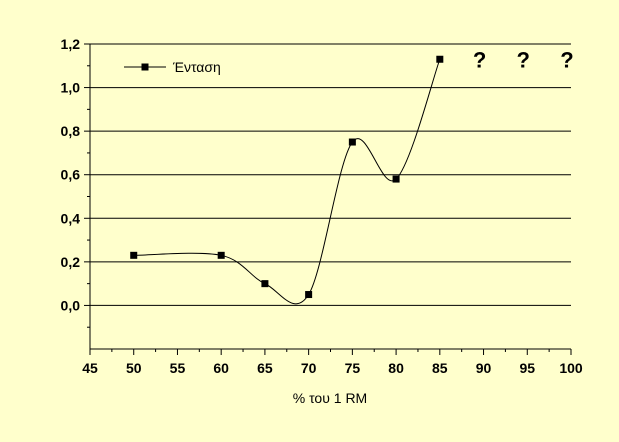 This screenshot has height=442, width=619. I want to click on y-tick-label: 0,8, so click(71, 131).